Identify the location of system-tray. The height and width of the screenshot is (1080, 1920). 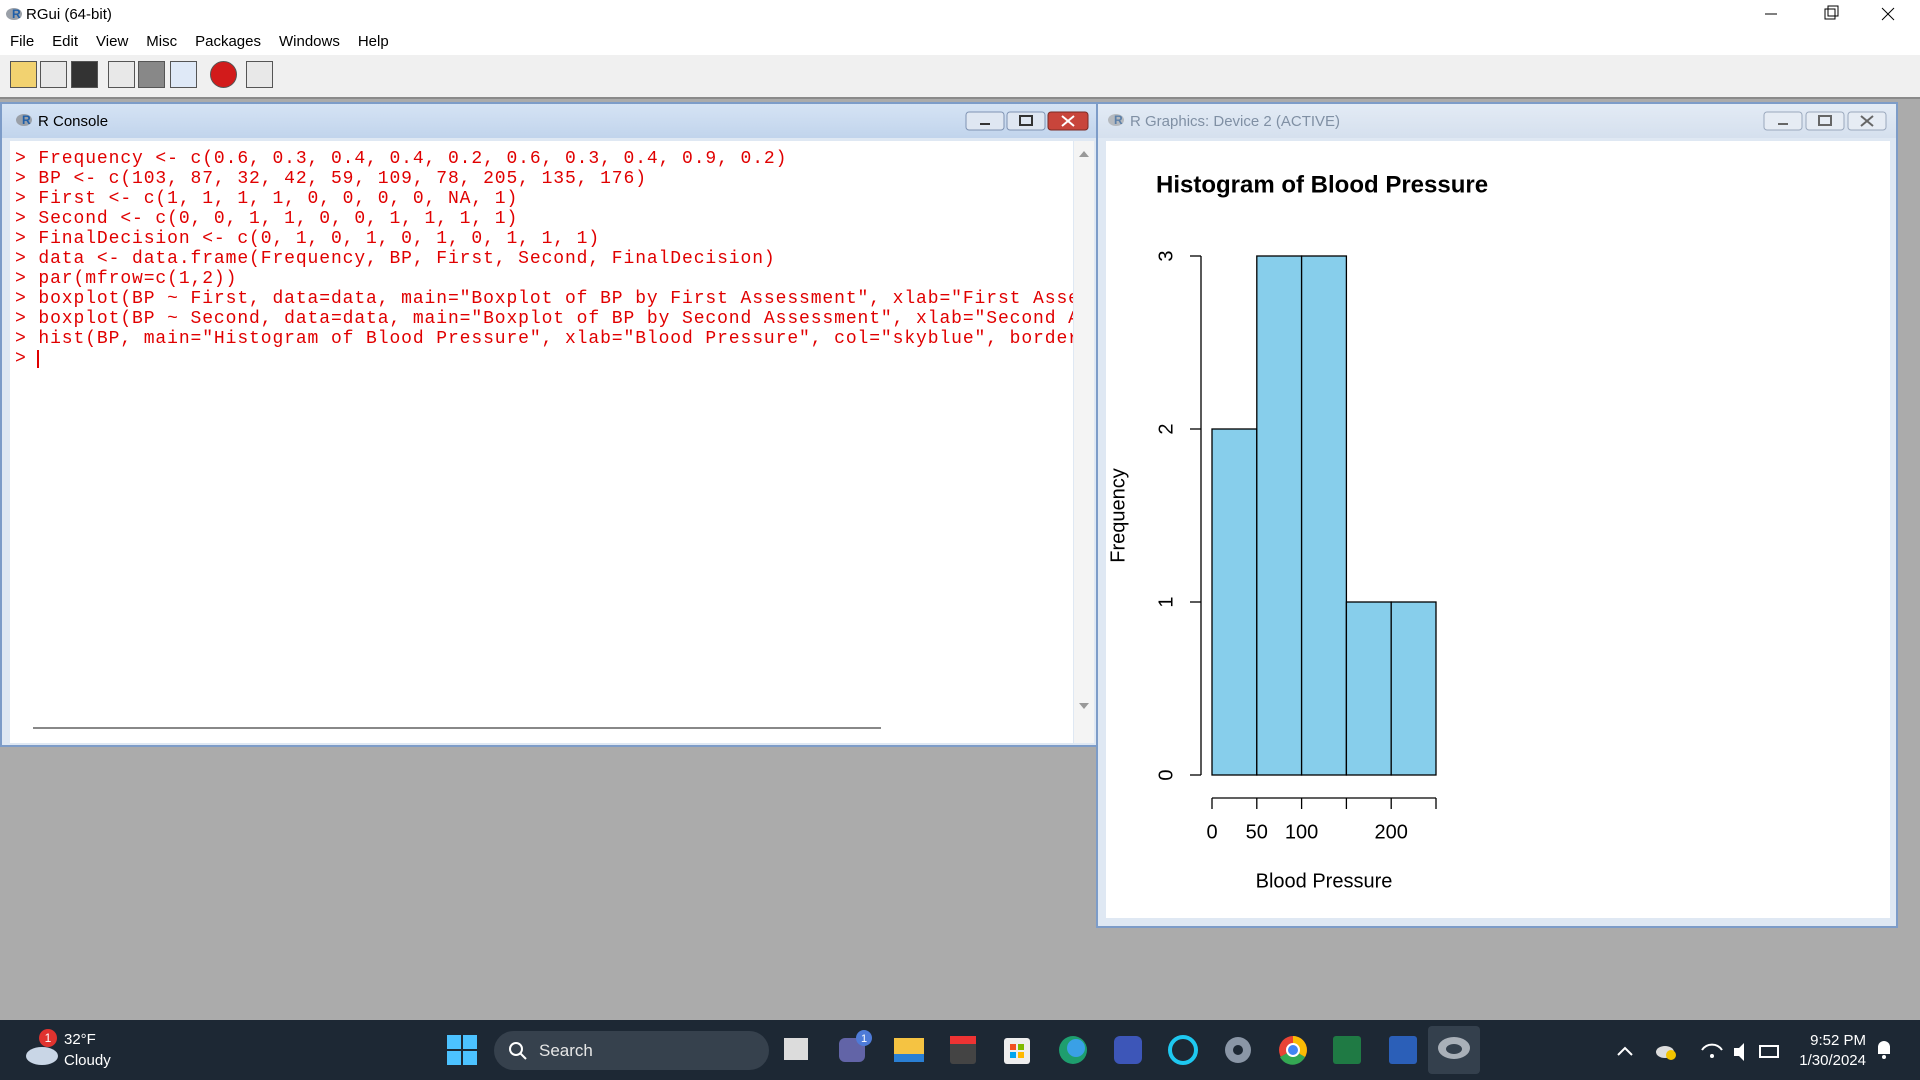
(1695, 1051).